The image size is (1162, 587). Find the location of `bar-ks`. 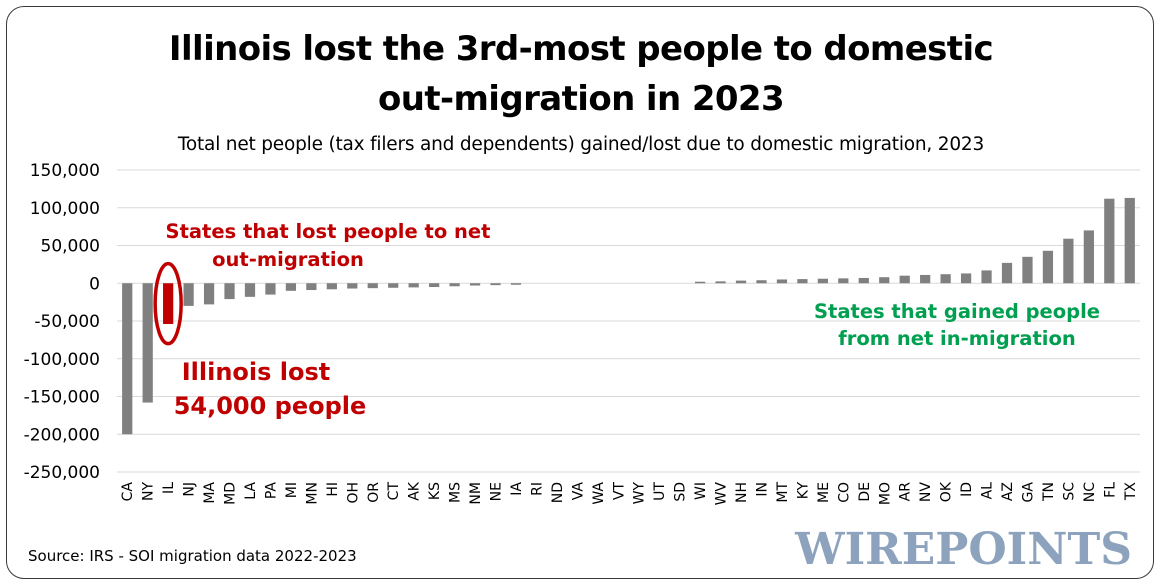

bar-ks is located at coordinates (434, 285).